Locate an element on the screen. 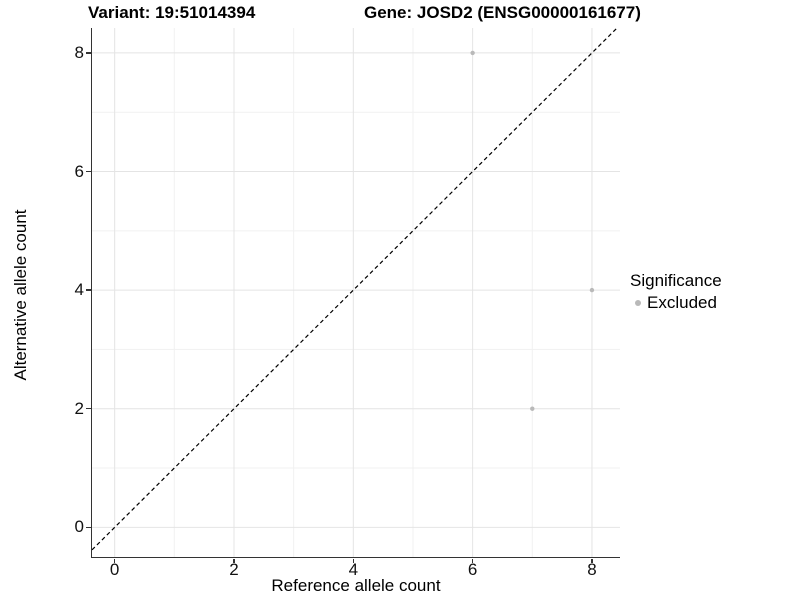 The width and height of the screenshot is (800, 600). legend-entry-excluded: Excluded is located at coordinates (676, 302).